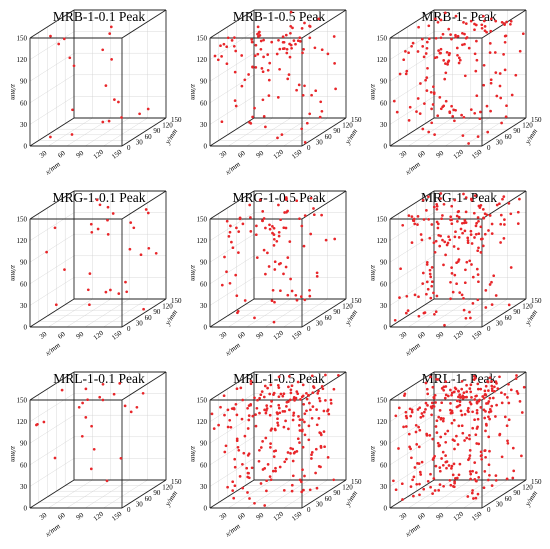 This screenshot has width=550, height=549. What do you see at coordinates (99, 197) in the screenshot?
I see `chart-title: MRG-1-0.1 Peak` at bounding box center [99, 197].